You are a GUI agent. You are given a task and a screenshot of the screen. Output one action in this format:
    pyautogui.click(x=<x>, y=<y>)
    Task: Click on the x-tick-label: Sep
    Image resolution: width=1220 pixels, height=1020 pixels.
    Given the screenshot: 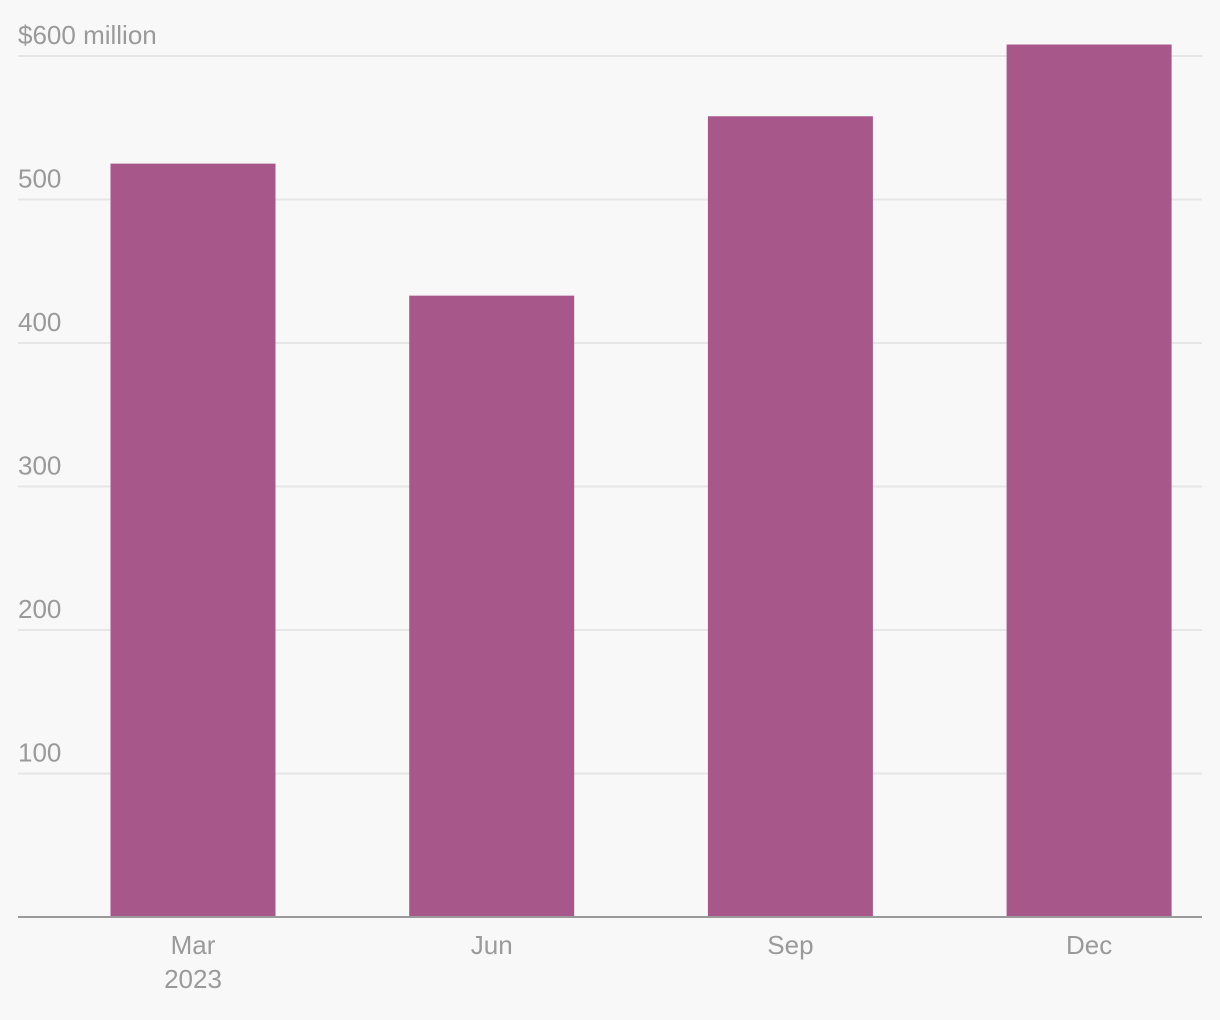 What is the action you would take?
    pyautogui.click(x=790, y=945)
    